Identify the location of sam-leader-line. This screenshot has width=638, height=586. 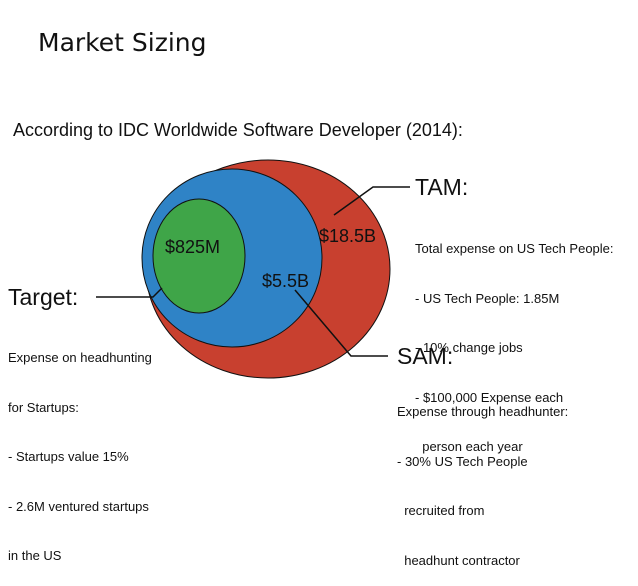
(341, 323).